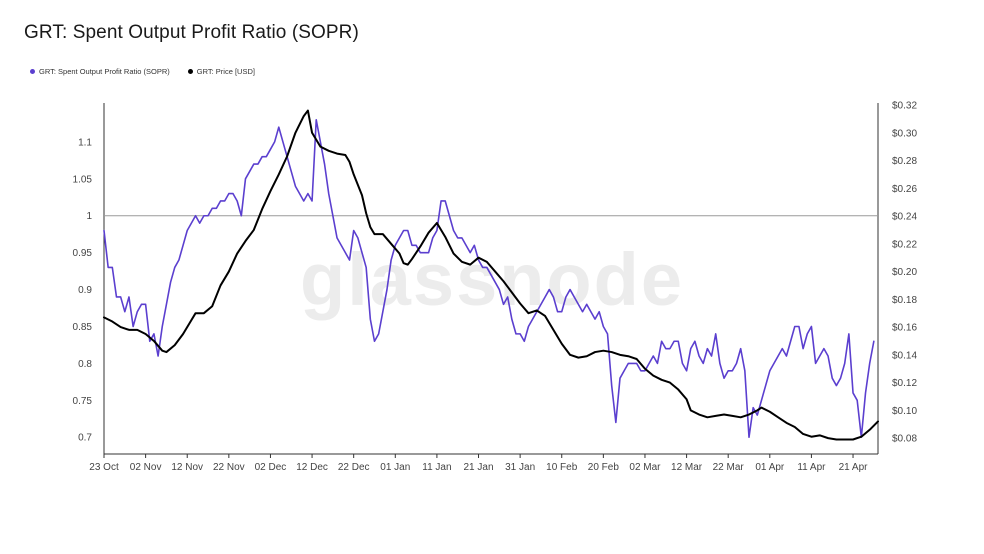 The width and height of the screenshot is (984, 554). What do you see at coordinates (904, 217) in the screenshot?
I see `right-tick-label: $0.24` at bounding box center [904, 217].